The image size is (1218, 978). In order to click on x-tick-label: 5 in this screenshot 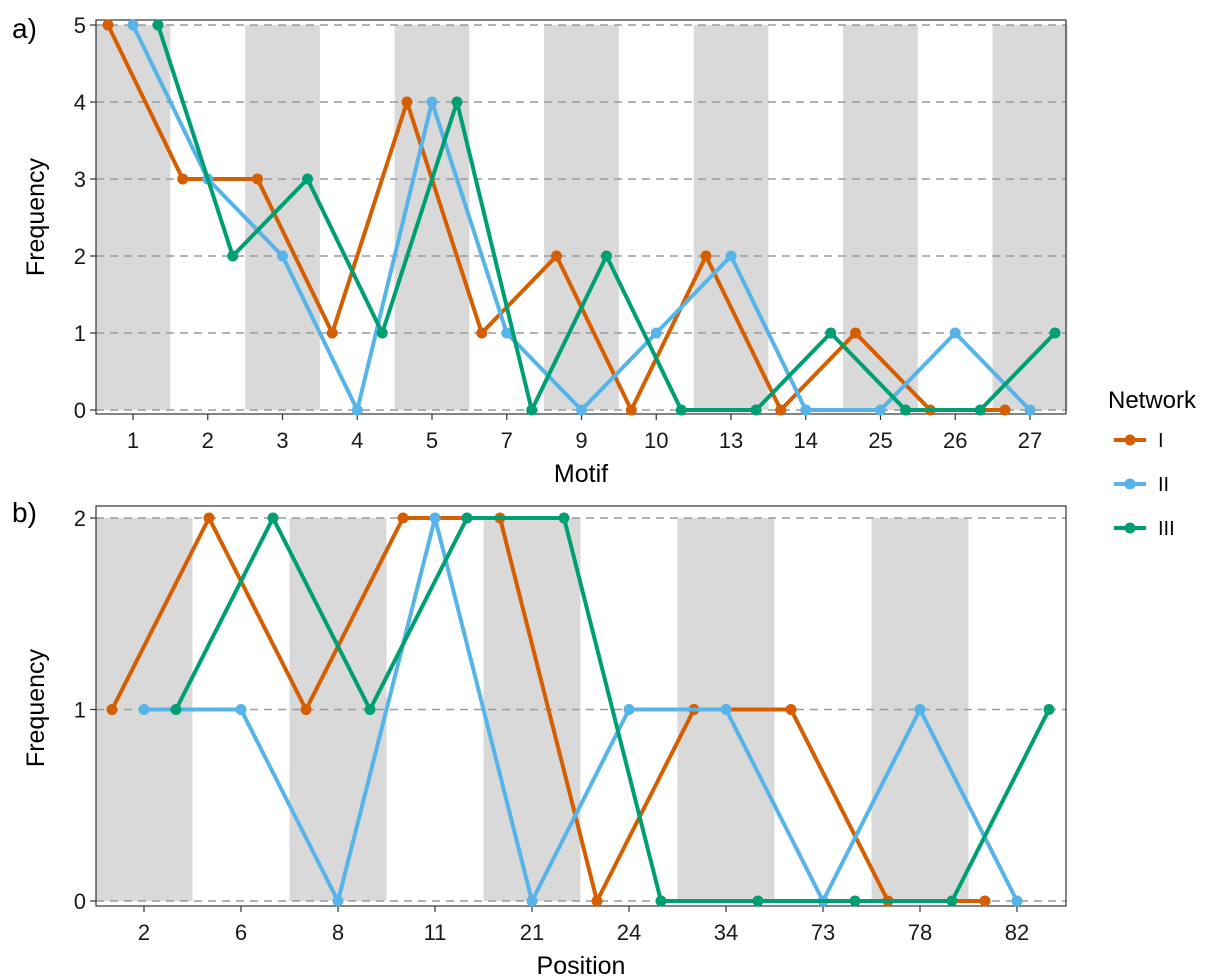, I will do `click(432, 440)`.